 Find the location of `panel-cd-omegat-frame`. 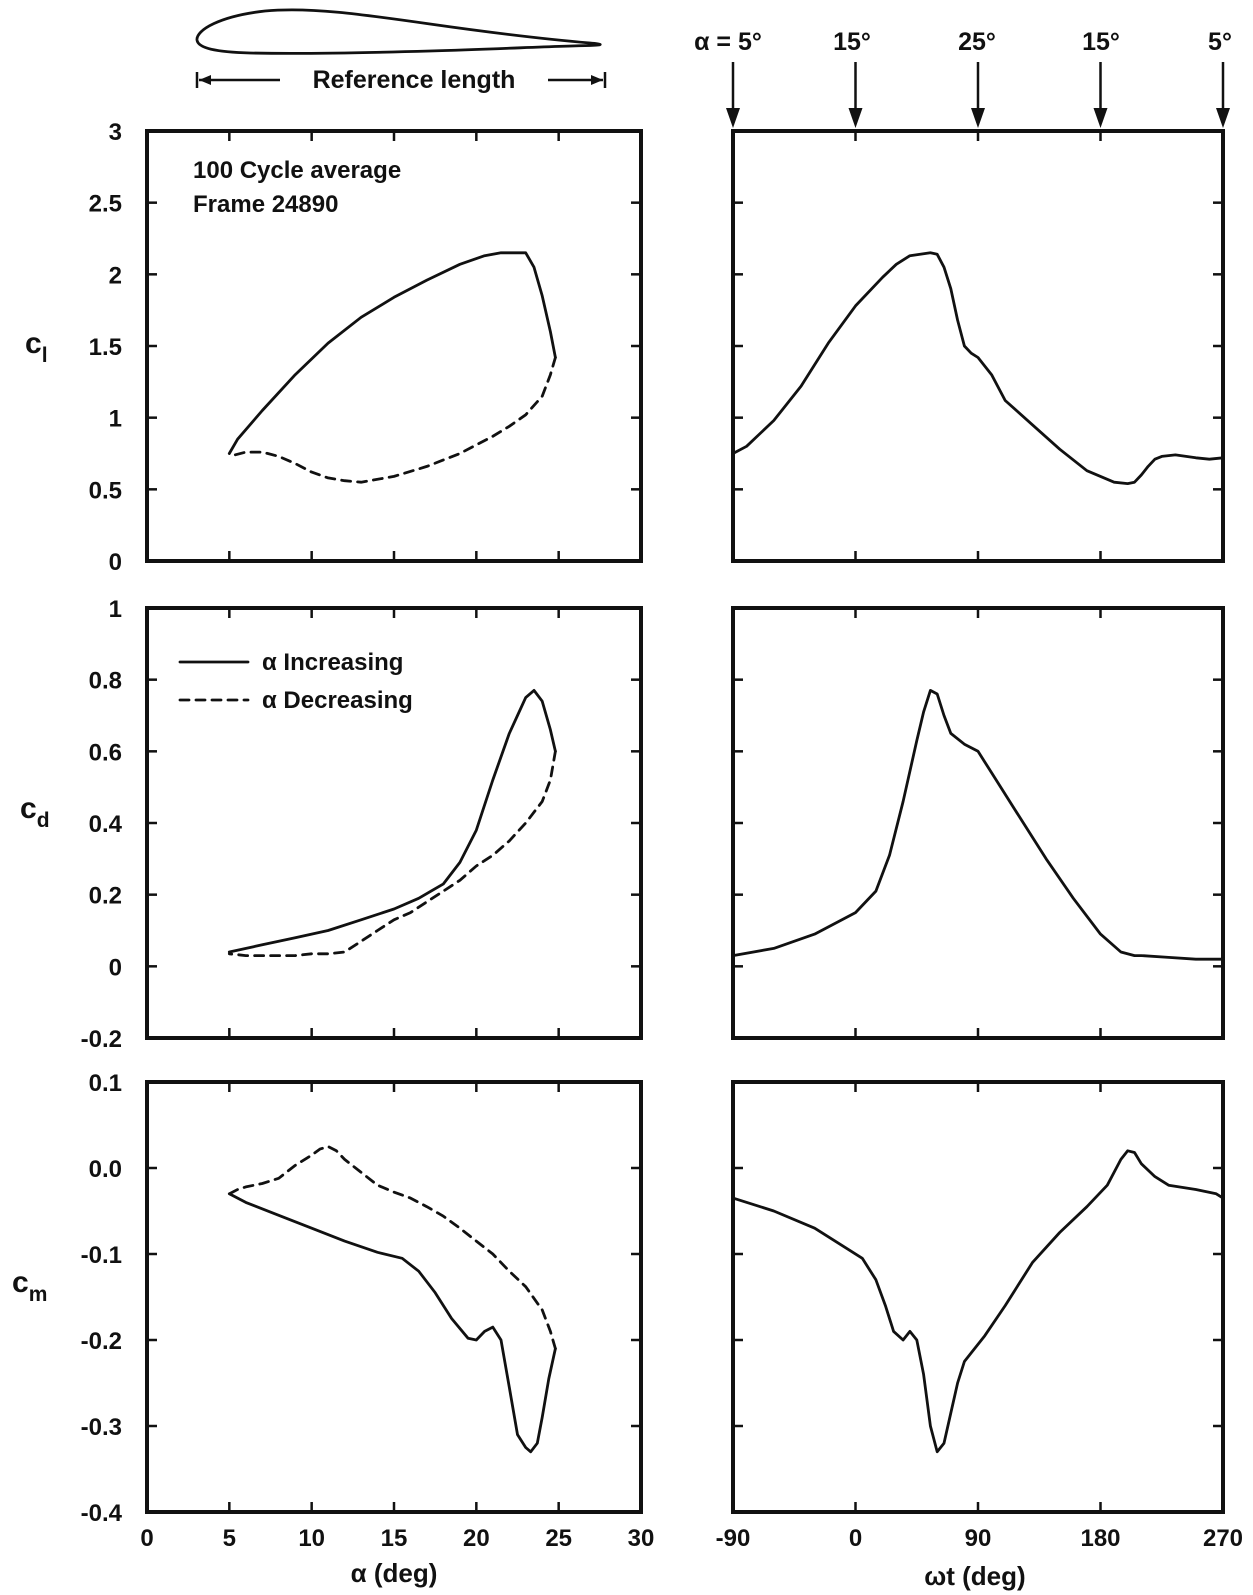

panel-cd-omegat-frame is located at coordinates (978, 823).